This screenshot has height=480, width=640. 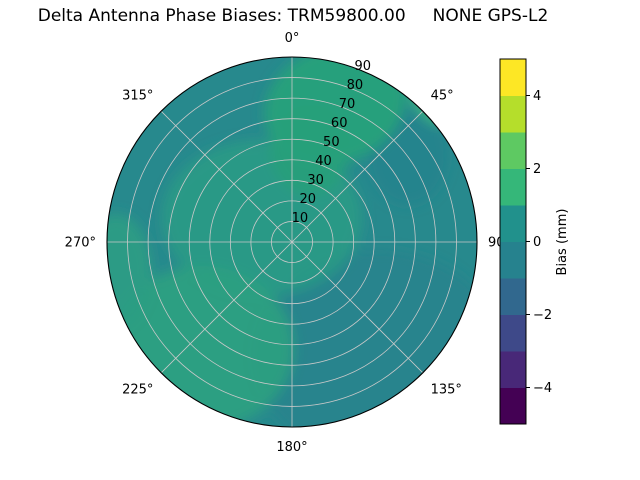 What do you see at coordinates (291, 447) in the screenshot?
I see `angular-tick-label: 180°` at bounding box center [291, 447].